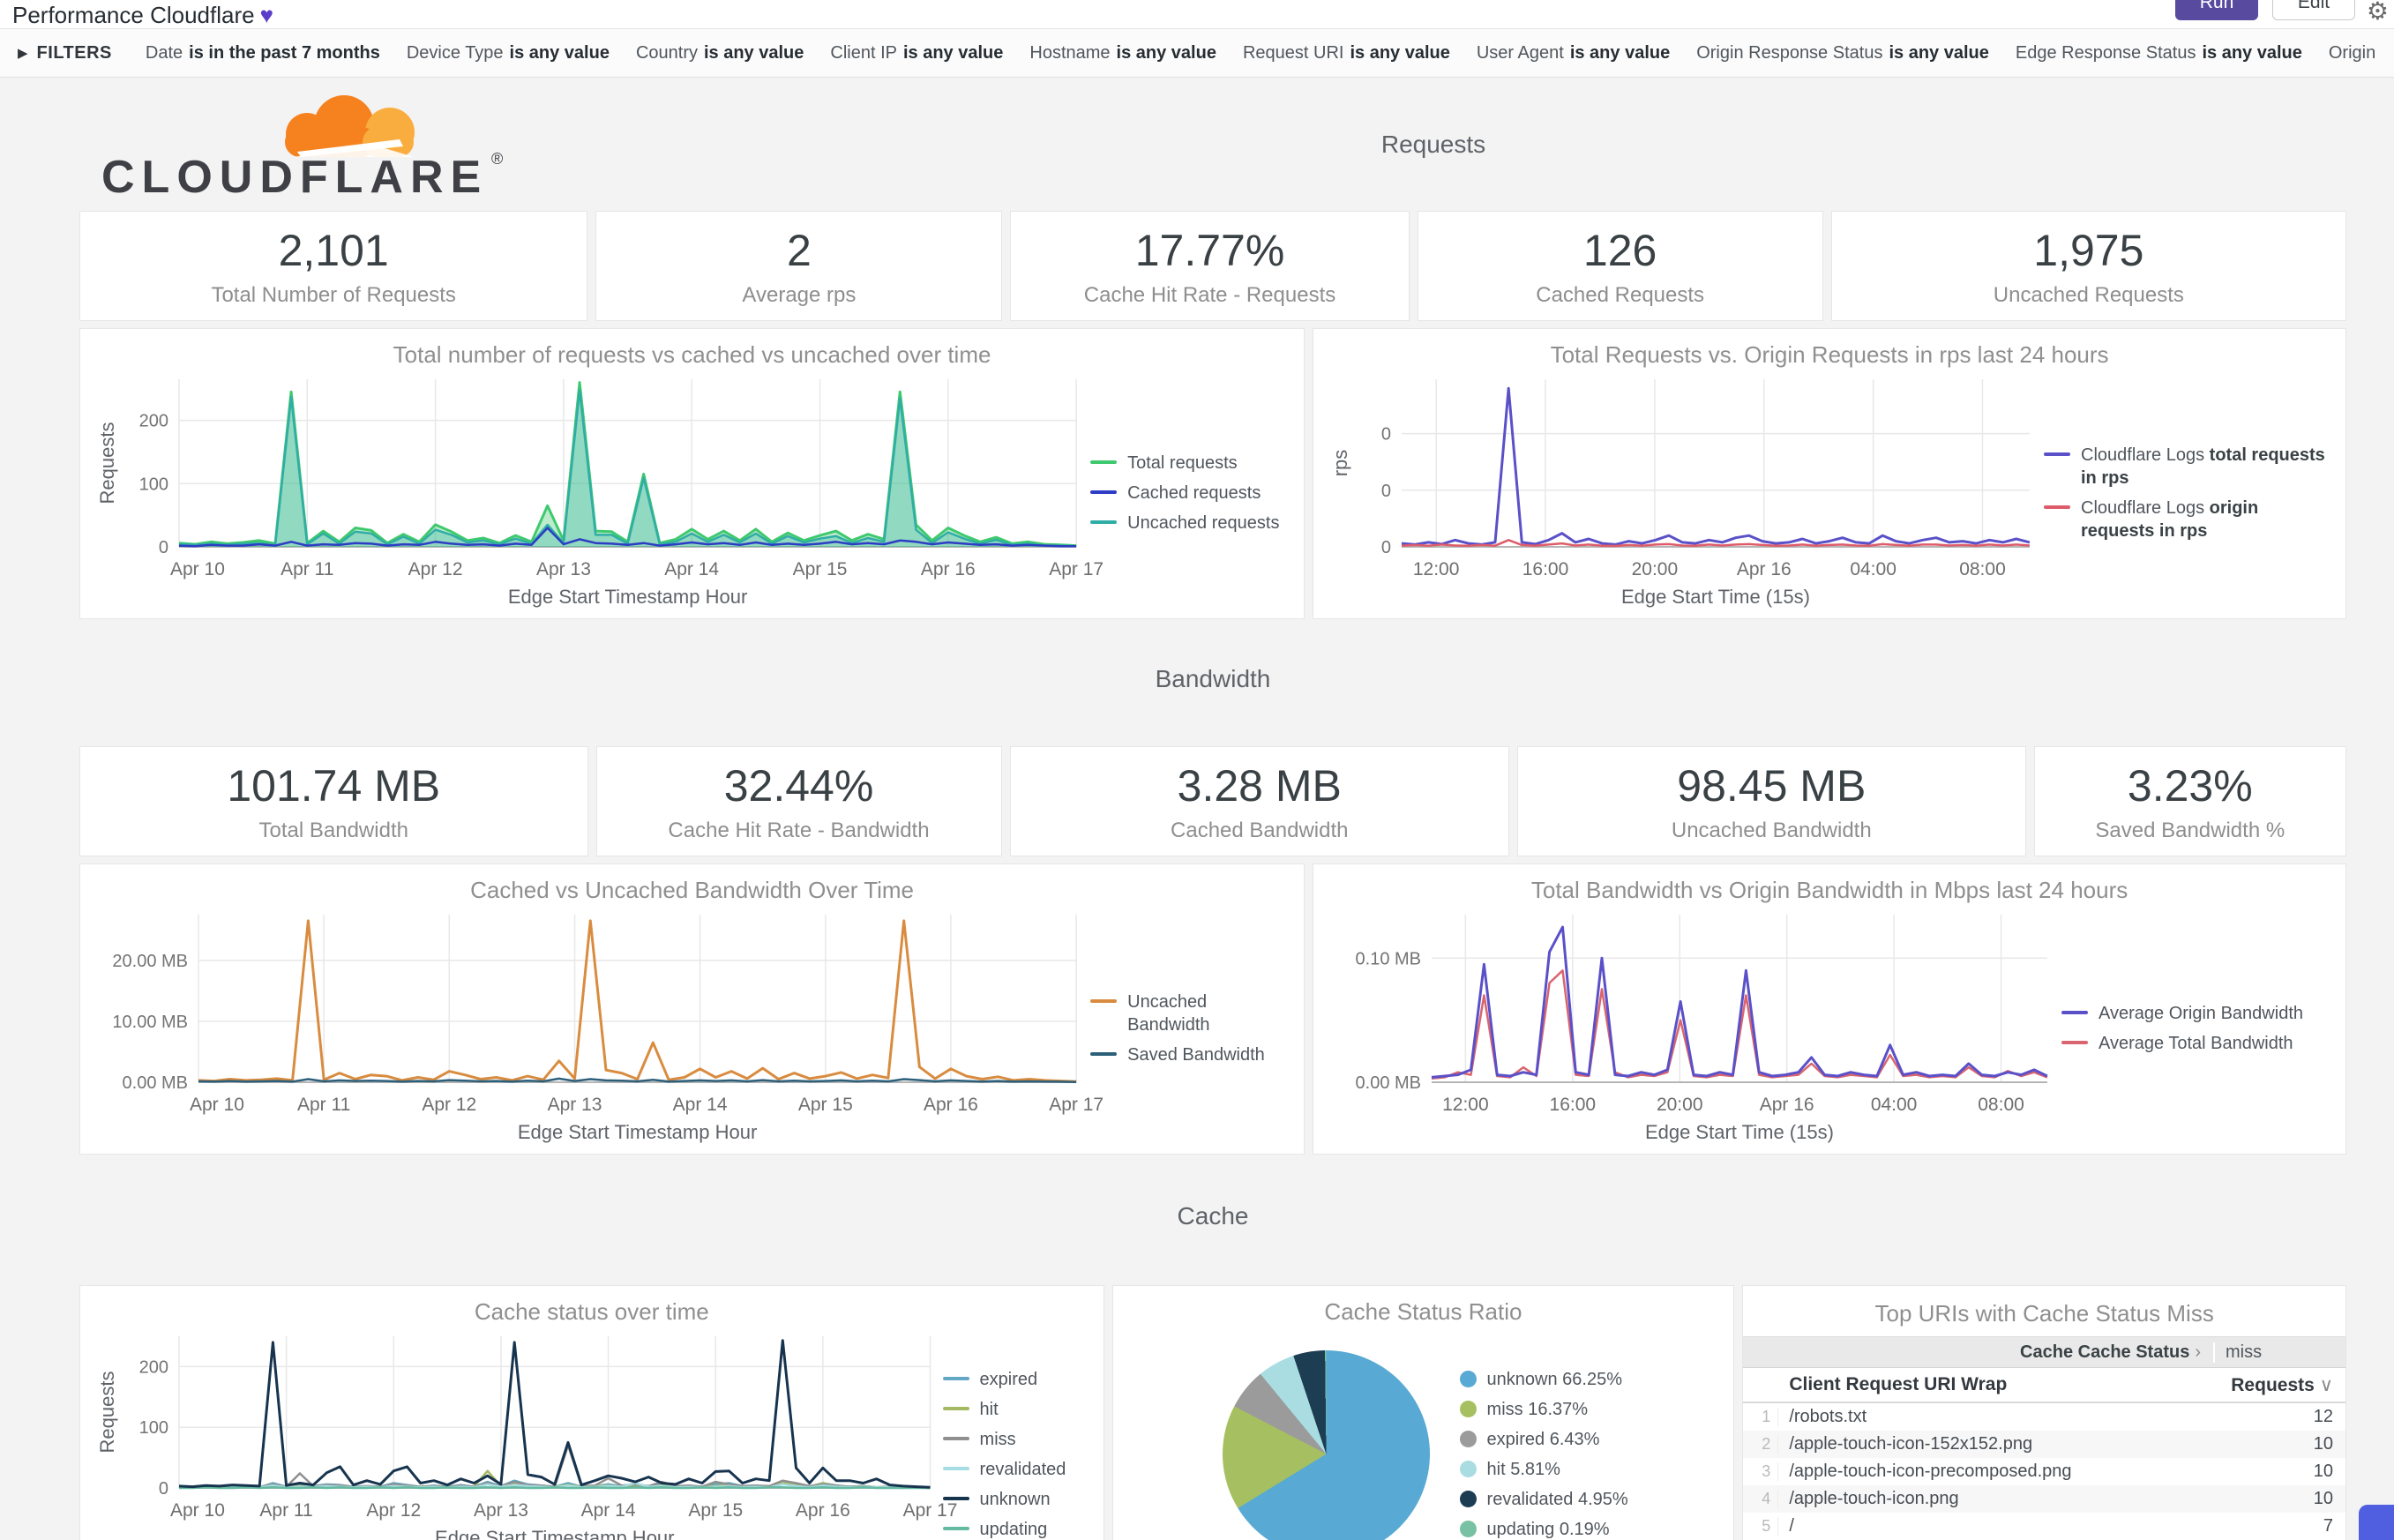 Image resolution: width=2394 pixels, height=1540 pixels. What do you see at coordinates (1543, 1379) in the screenshot?
I see `legend-item: unknown 66.25%` at bounding box center [1543, 1379].